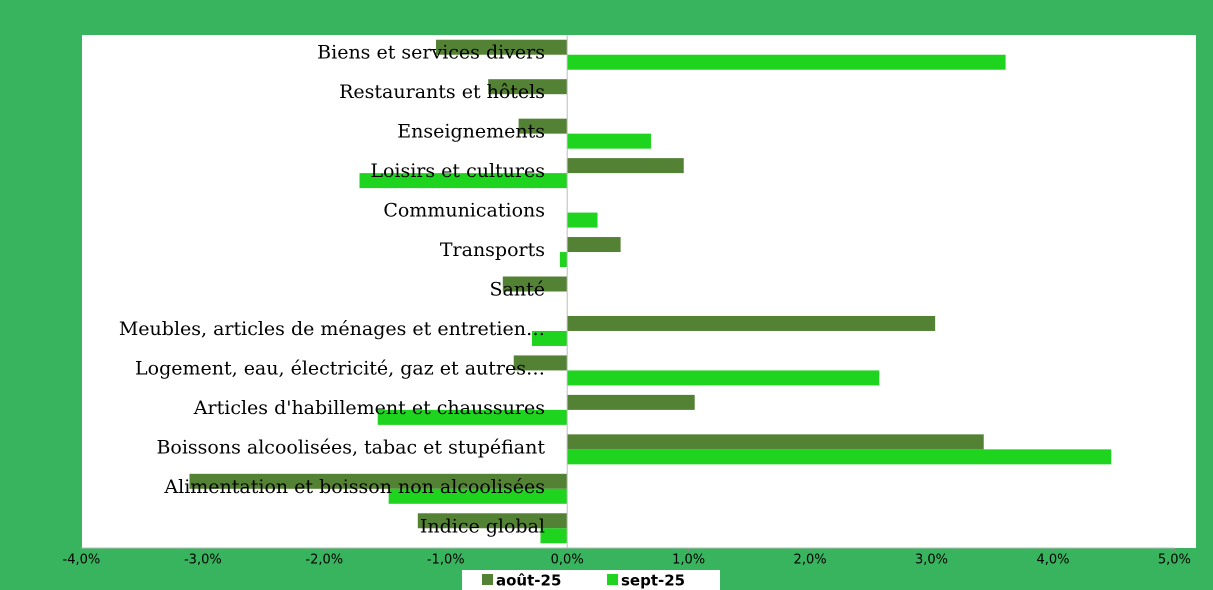 This screenshot has height=590, width=1213. I want to click on x-tick-label: -4,0%, so click(82, 560).